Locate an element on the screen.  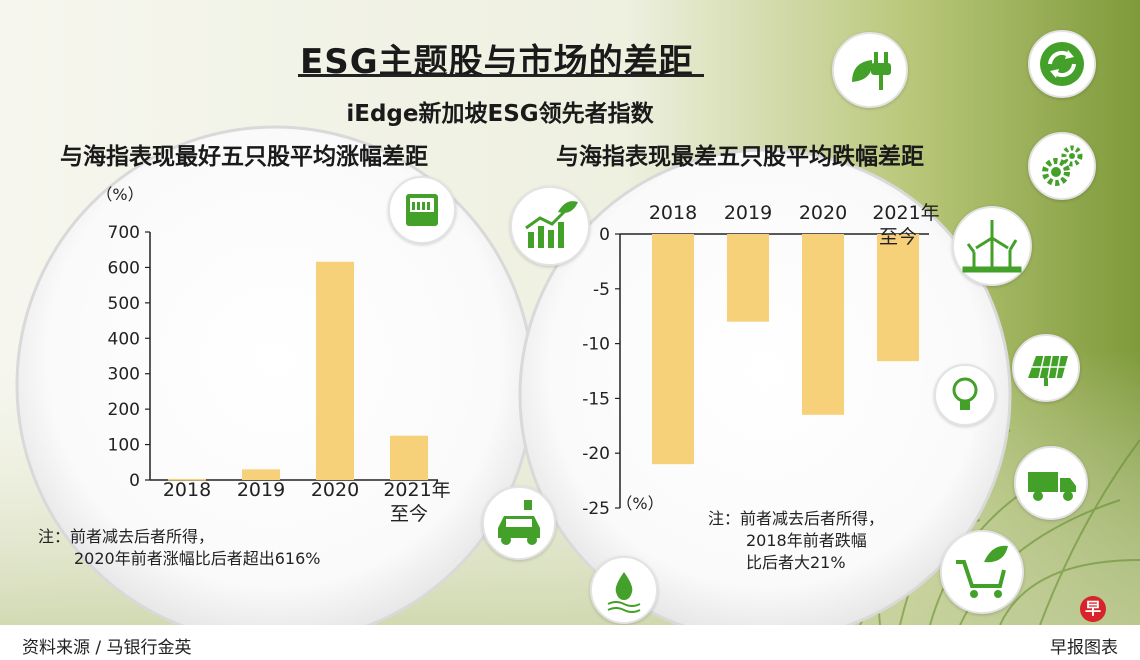
left-y-tick-label: 0 is located at coordinates (134, 481).